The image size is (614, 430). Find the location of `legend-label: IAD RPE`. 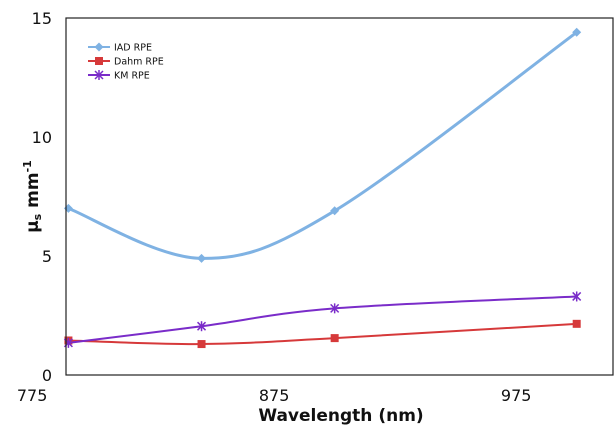

legend-label: IAD RPE is located at coordinates (133, 48).